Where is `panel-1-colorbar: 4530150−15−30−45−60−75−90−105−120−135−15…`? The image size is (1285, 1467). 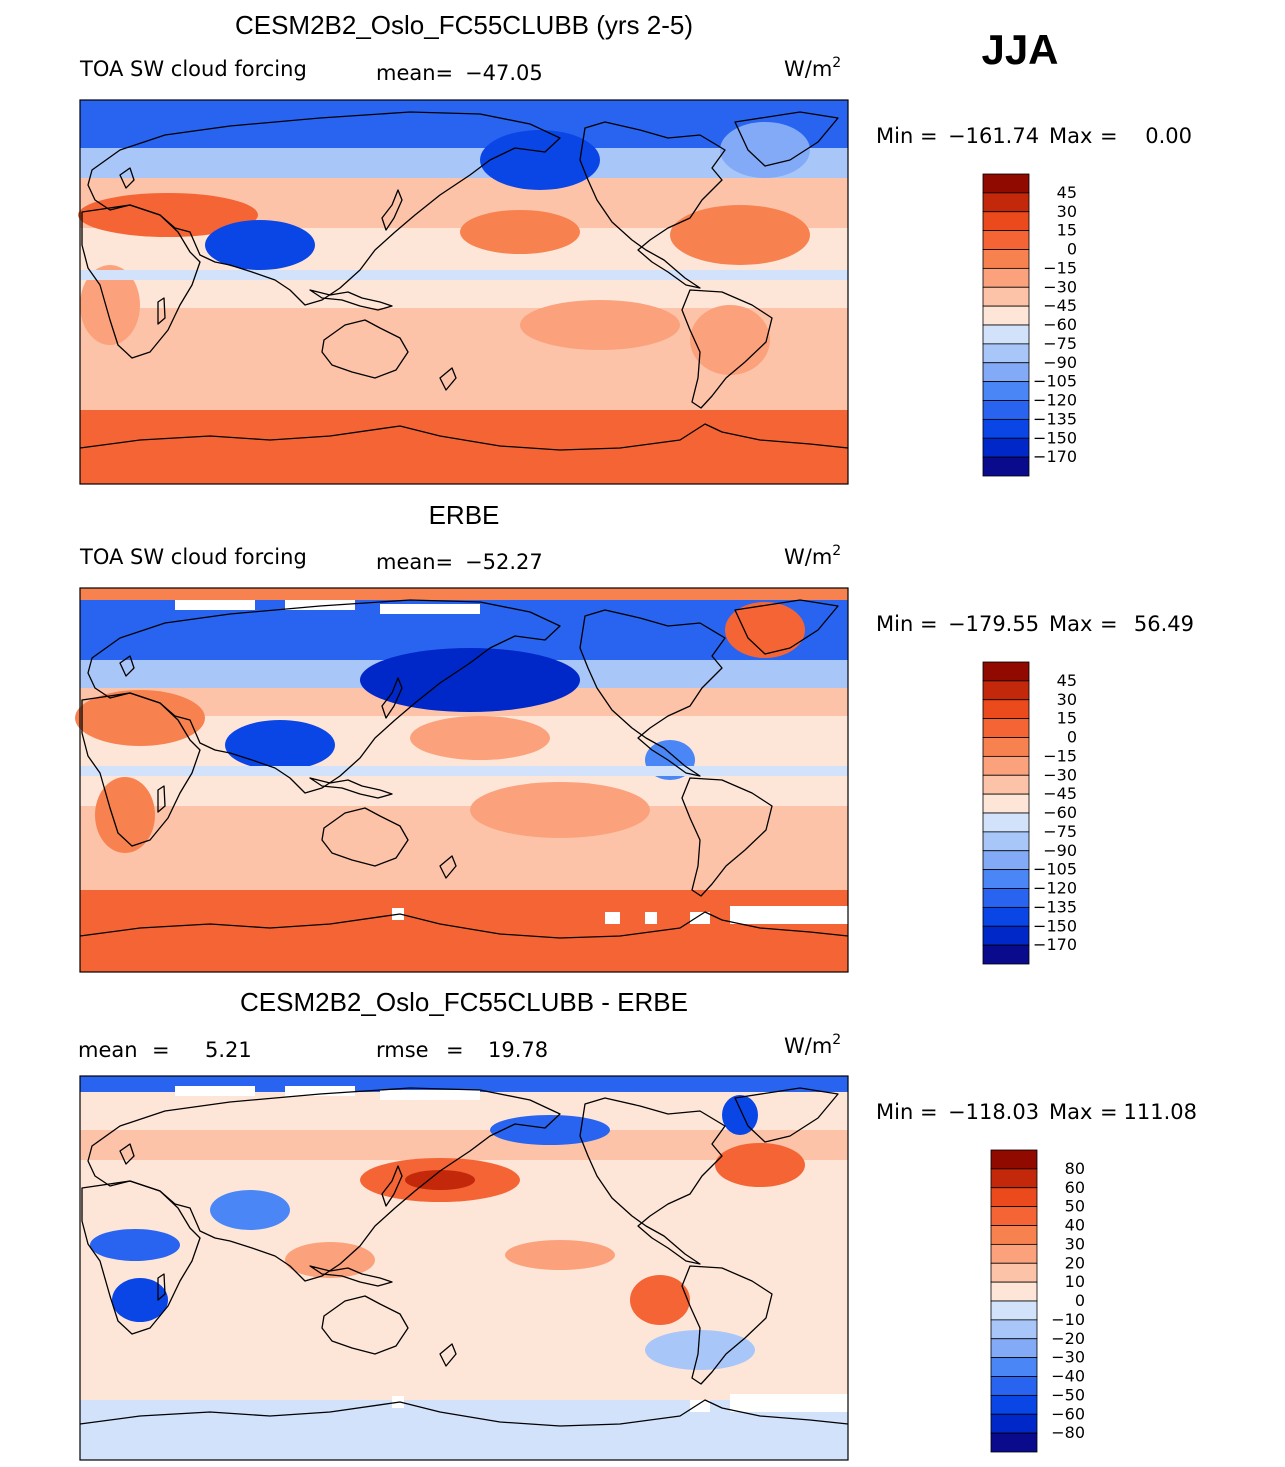
panel-1-colorbar: 4530150−15−30−45−60−75−90−105−120−135−15… is located at coordinates (1029, 325).